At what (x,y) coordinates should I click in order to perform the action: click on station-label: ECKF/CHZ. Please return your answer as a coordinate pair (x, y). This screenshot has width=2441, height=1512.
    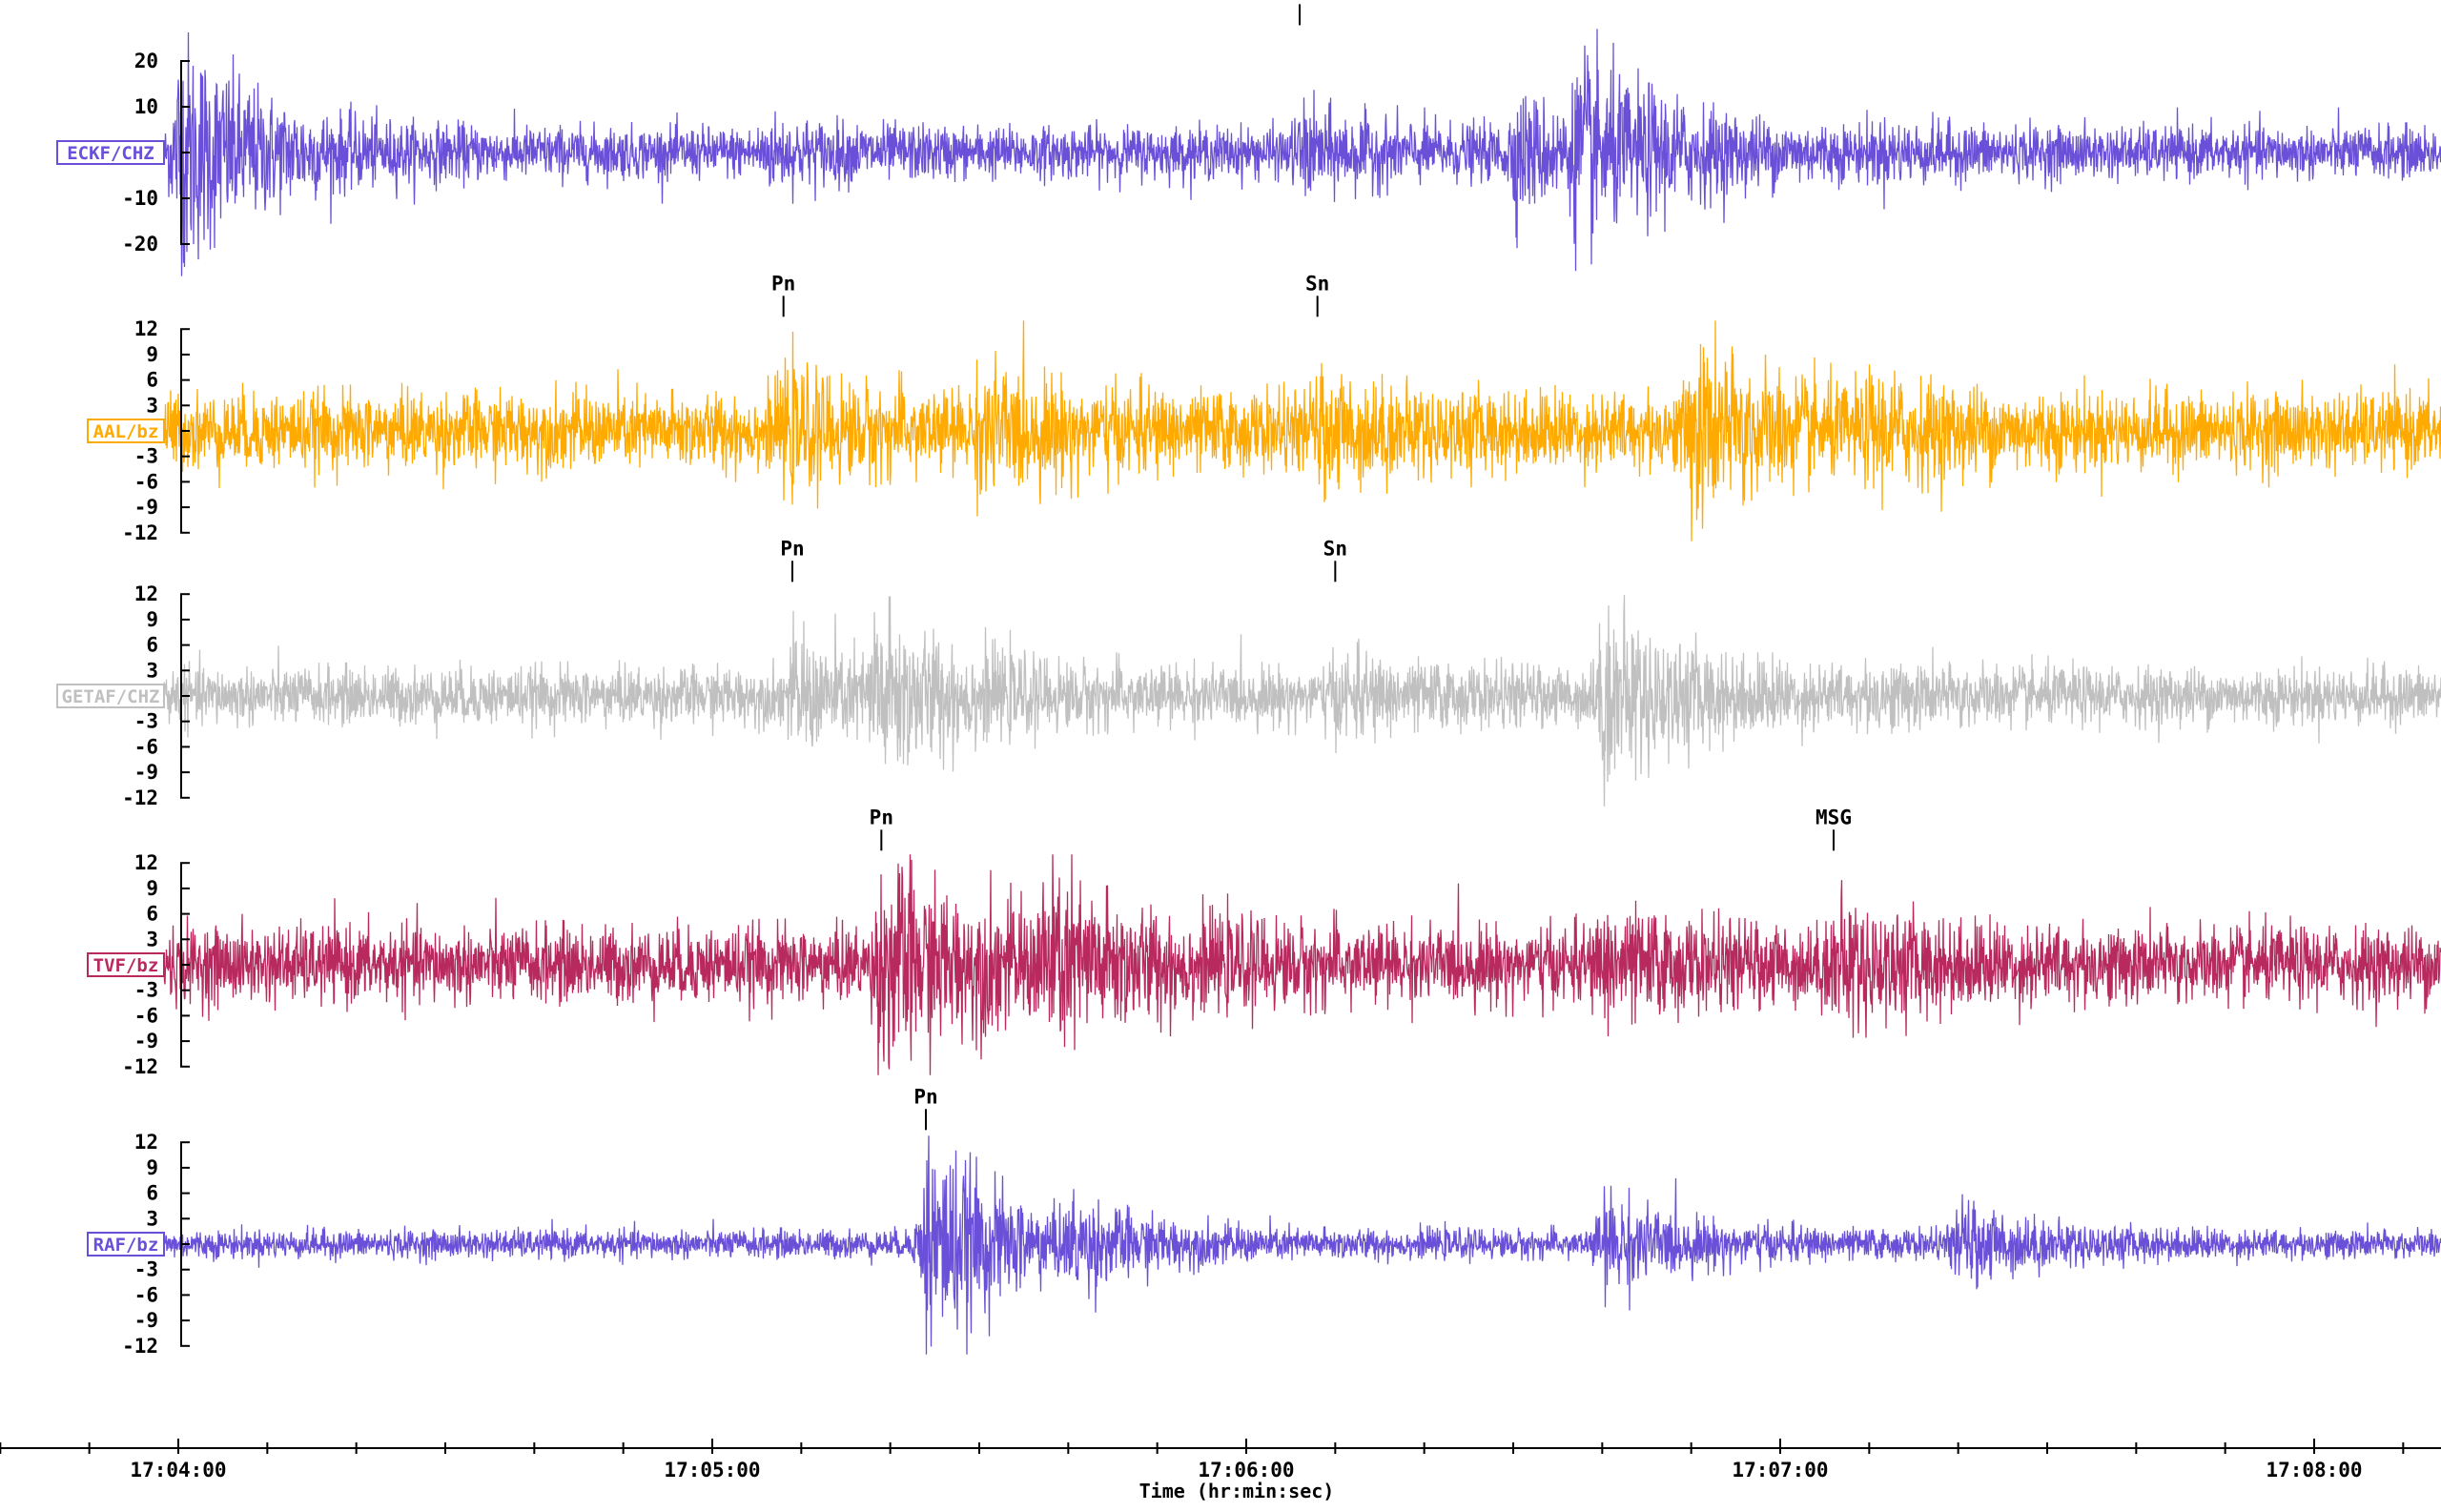
    Looking at the image, I should click on (110, 153).